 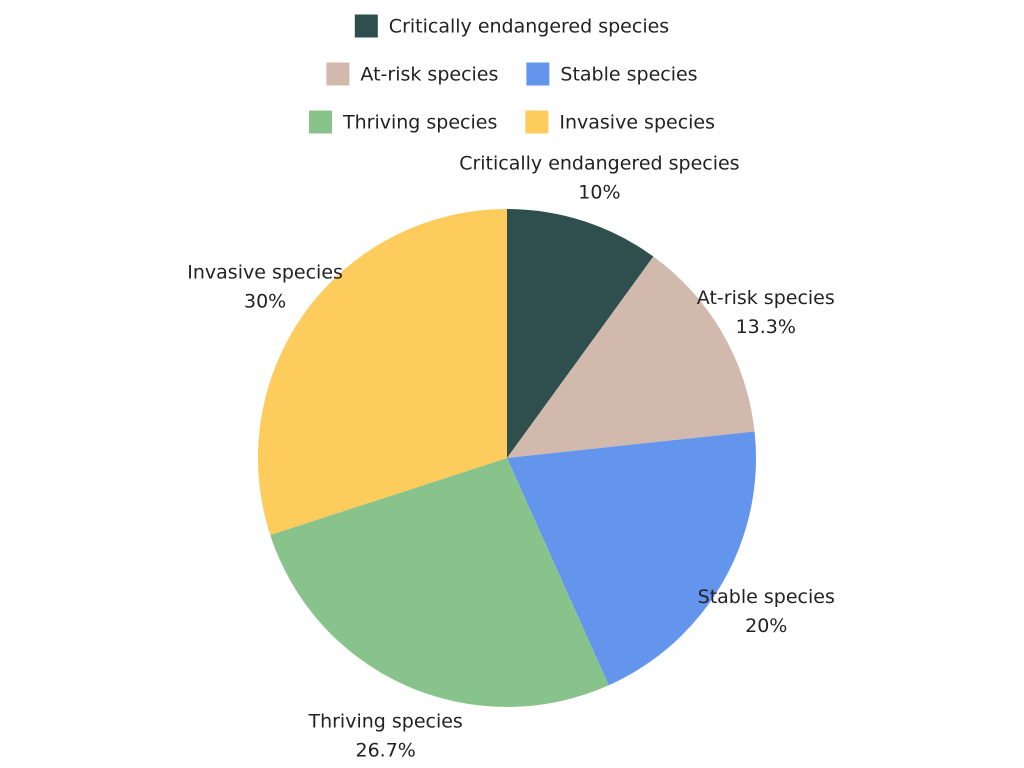 What do you see at coordinates (382, 372) in the screenshot?
I see `pie-slice-invasive-species` at bounding box center [382, 372].